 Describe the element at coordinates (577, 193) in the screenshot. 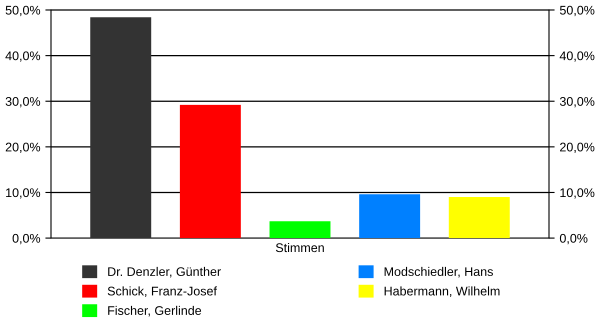

I see `text: 10,0%` at that location.